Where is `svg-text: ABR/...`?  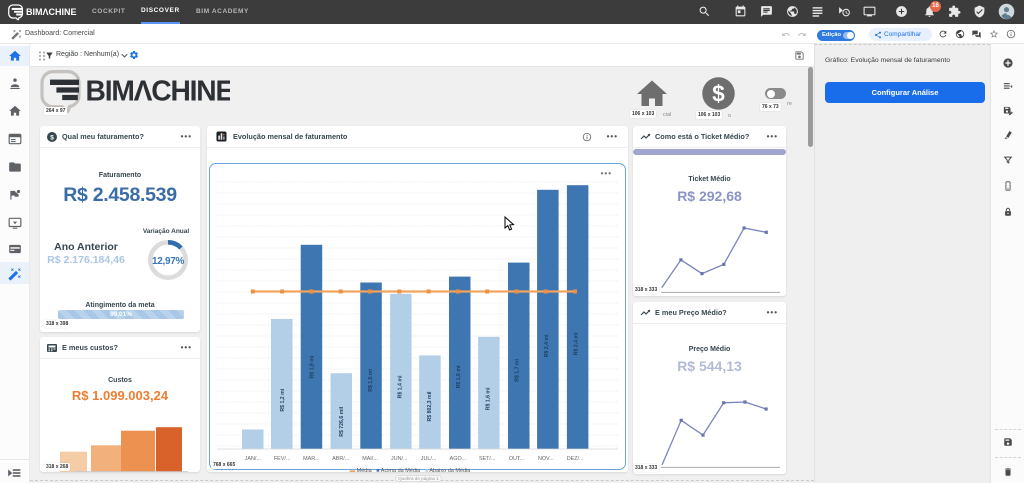
svg-text: ABR/... is located at coordinates (340, 459).